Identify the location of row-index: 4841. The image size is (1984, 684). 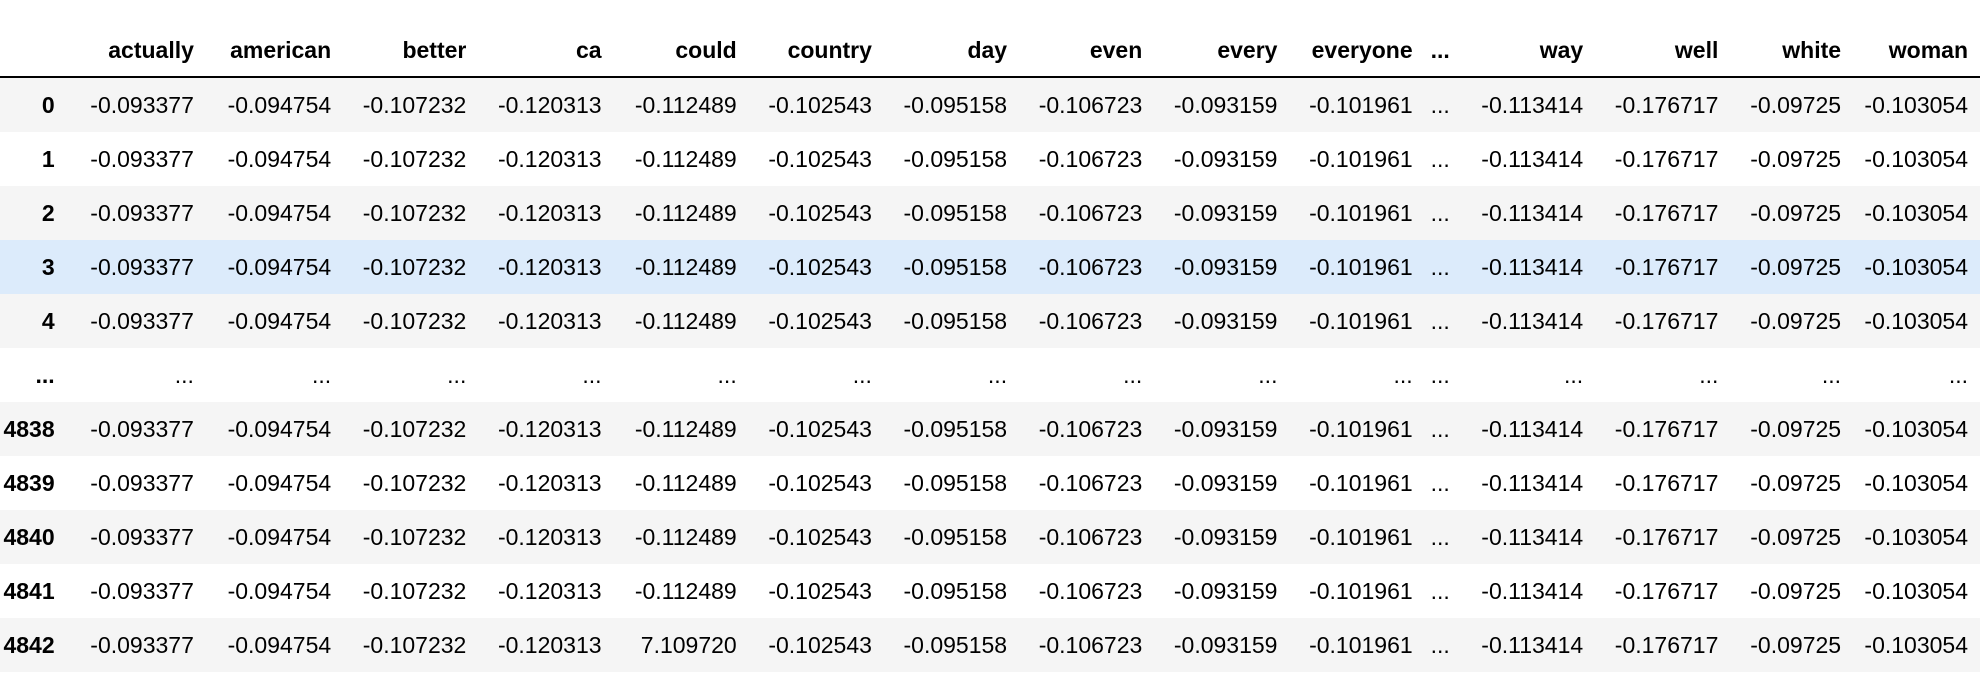
(29, 591).